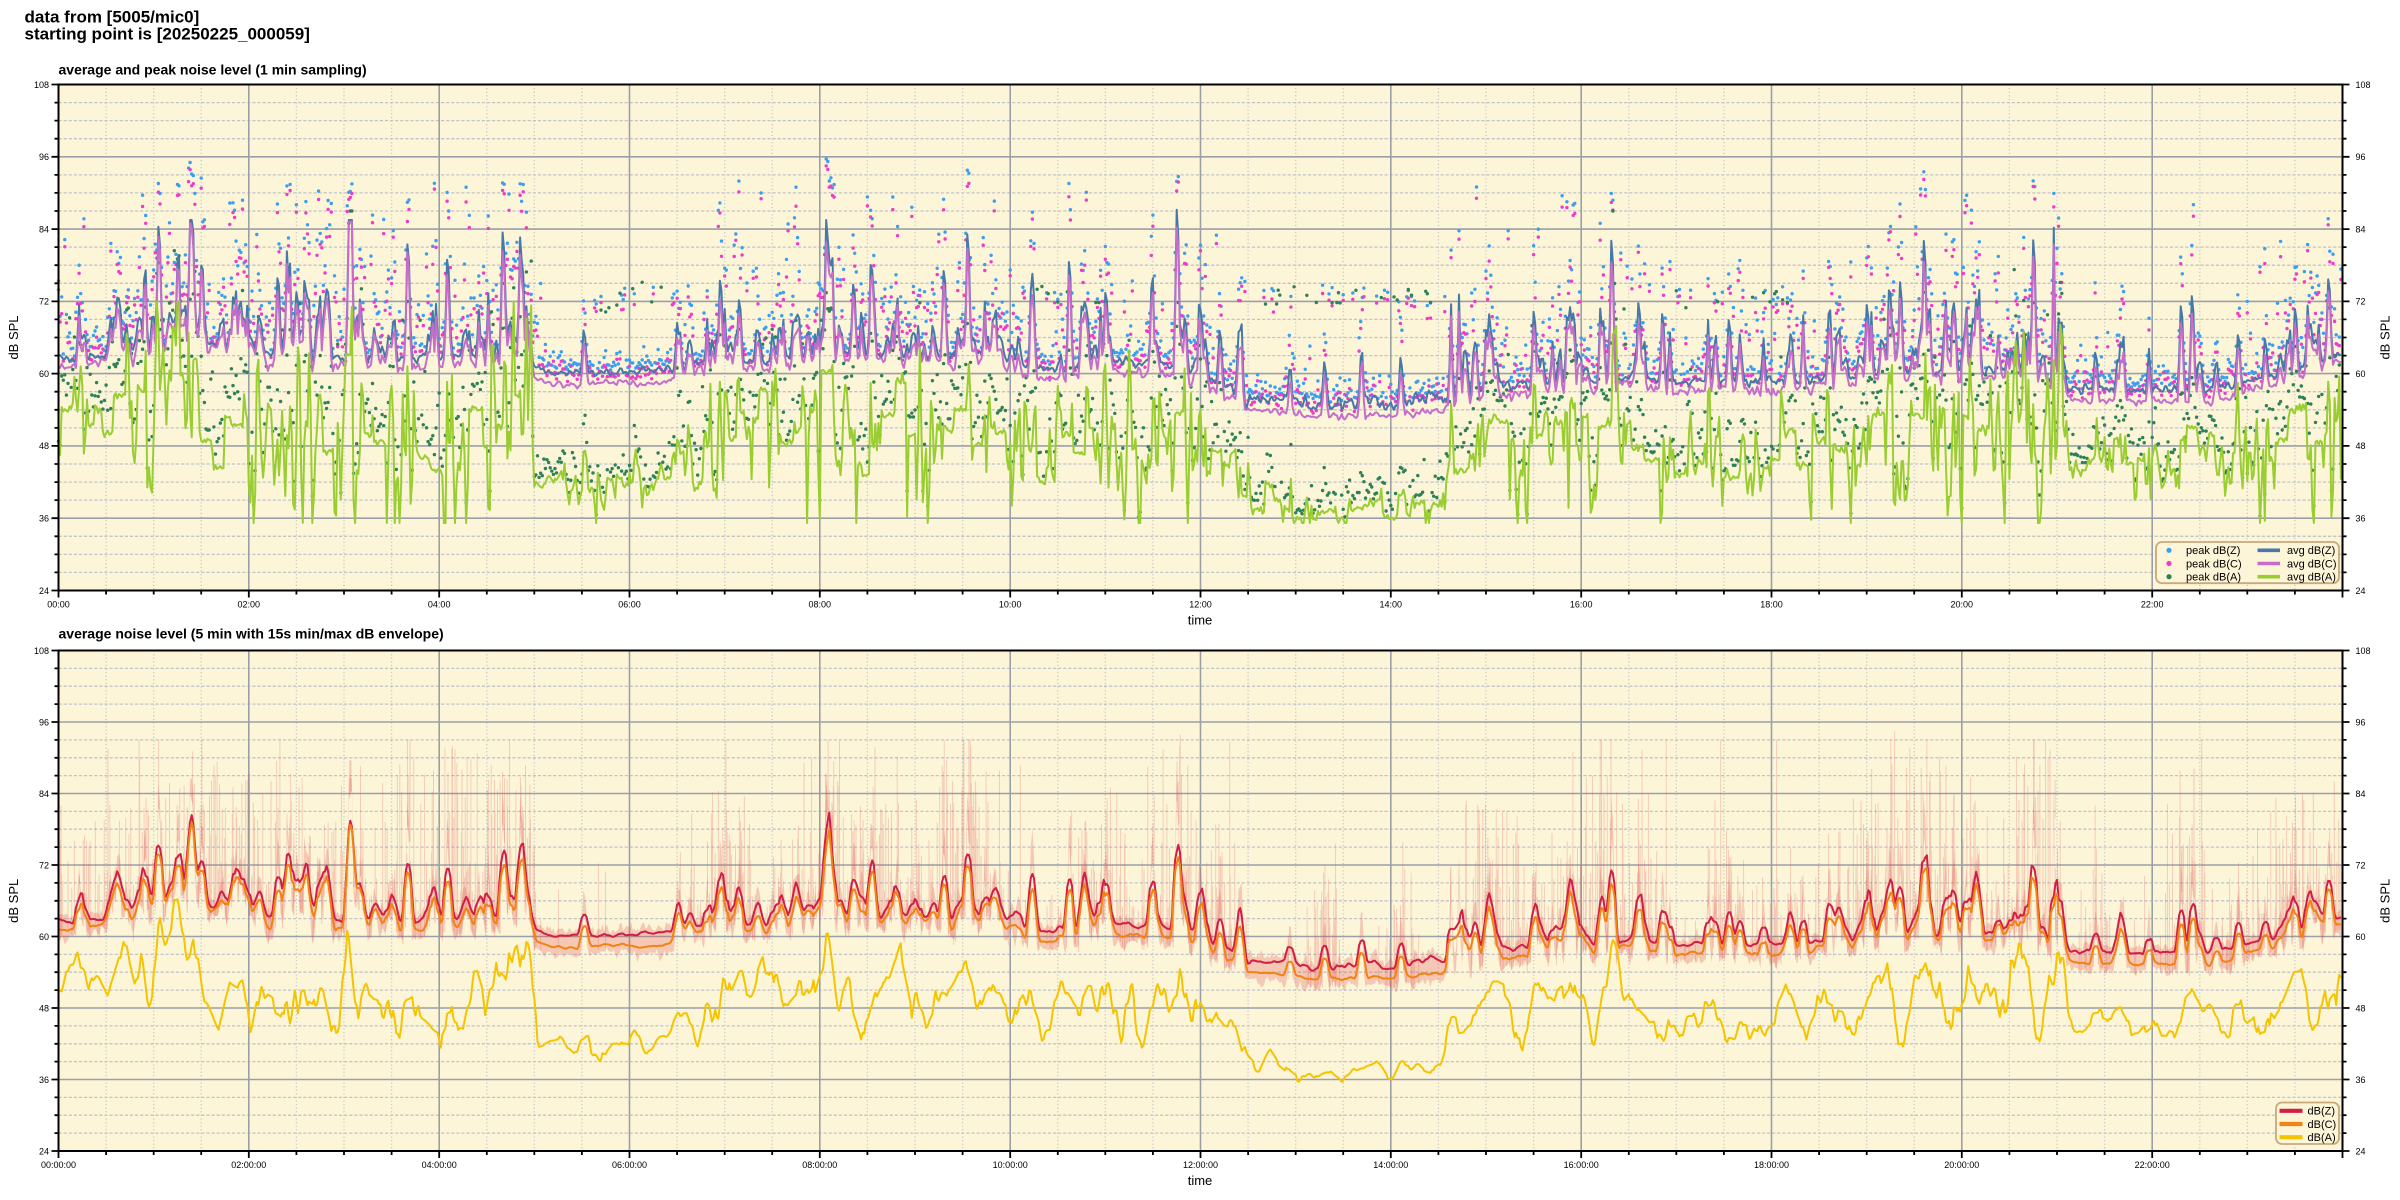  I want to click on svg-text: 00:00, so click(58, 605).